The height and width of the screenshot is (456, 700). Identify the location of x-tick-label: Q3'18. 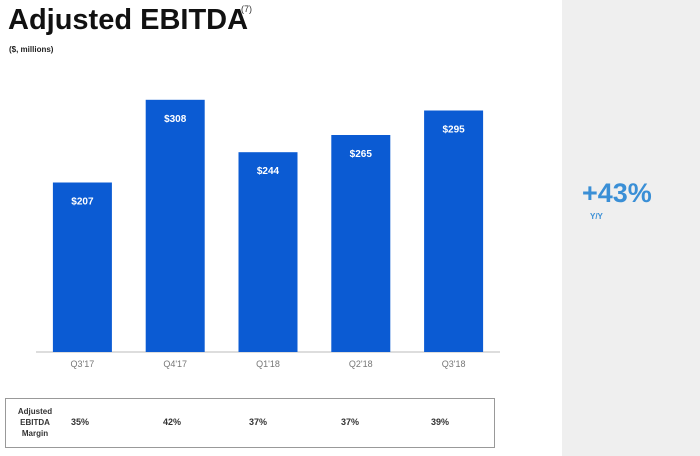
(454, 364).